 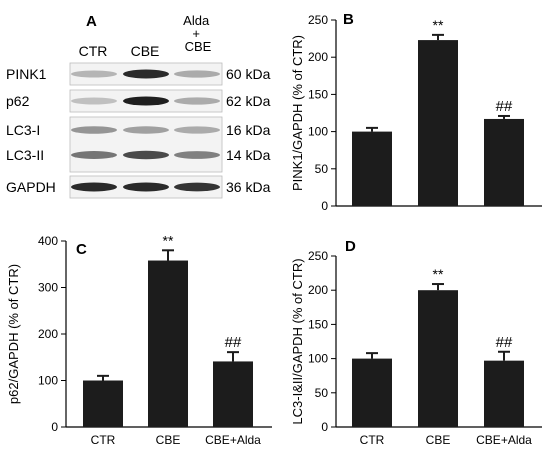 I want to click on blot-protein-label: p62, so click(x=18, y=101).